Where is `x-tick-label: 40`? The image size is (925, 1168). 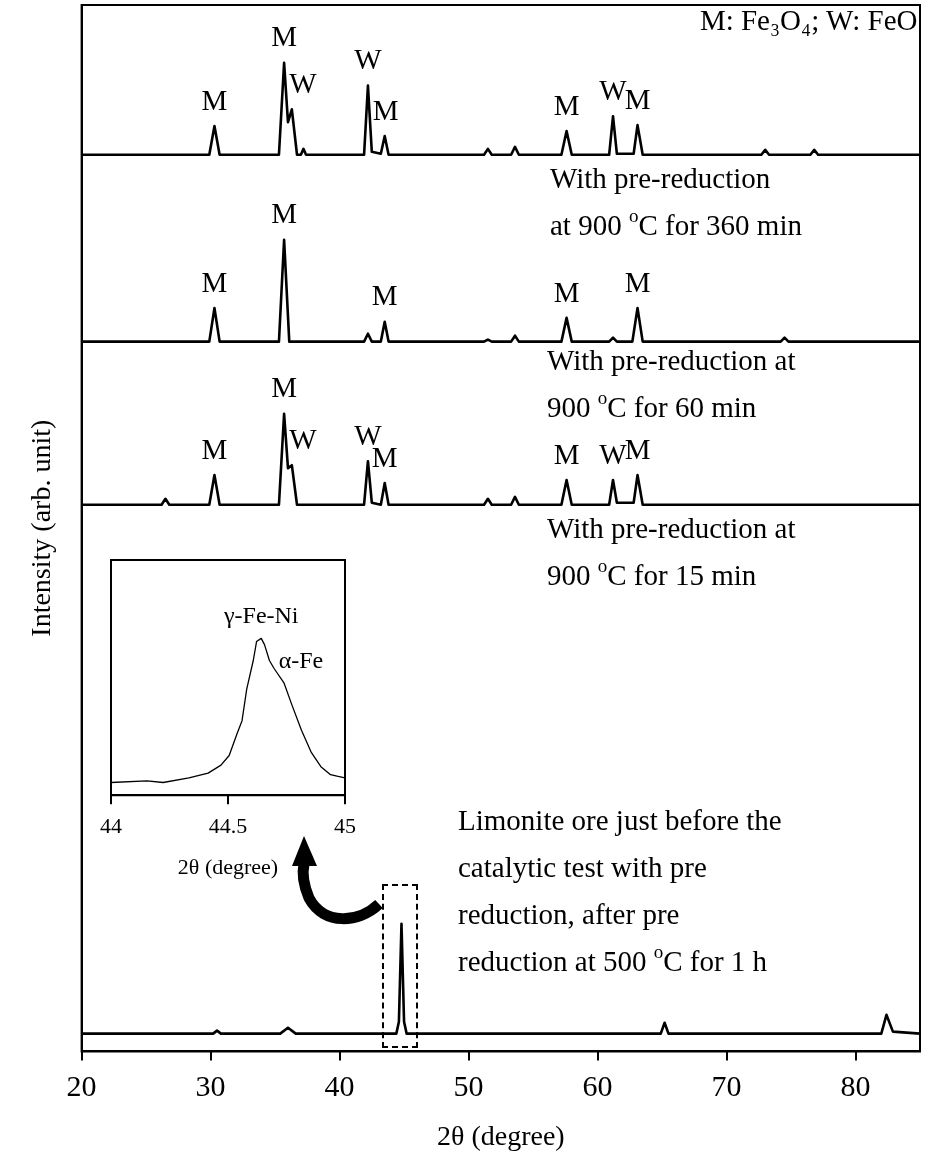
x-tick-label: 40 is located at coordinates (339, 1086).